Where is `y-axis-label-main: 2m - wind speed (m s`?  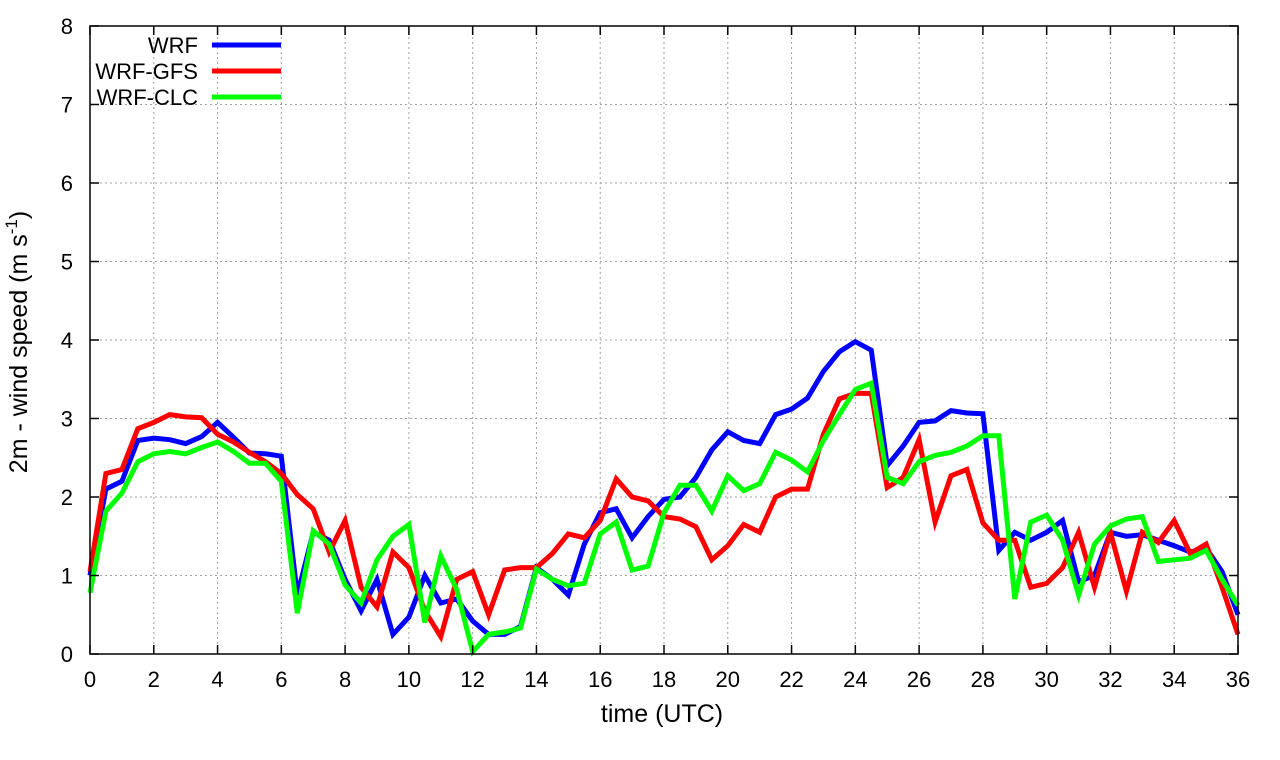
y-axis-label-main: 2m - wind speed (m s is located at coordinates (19, 353).